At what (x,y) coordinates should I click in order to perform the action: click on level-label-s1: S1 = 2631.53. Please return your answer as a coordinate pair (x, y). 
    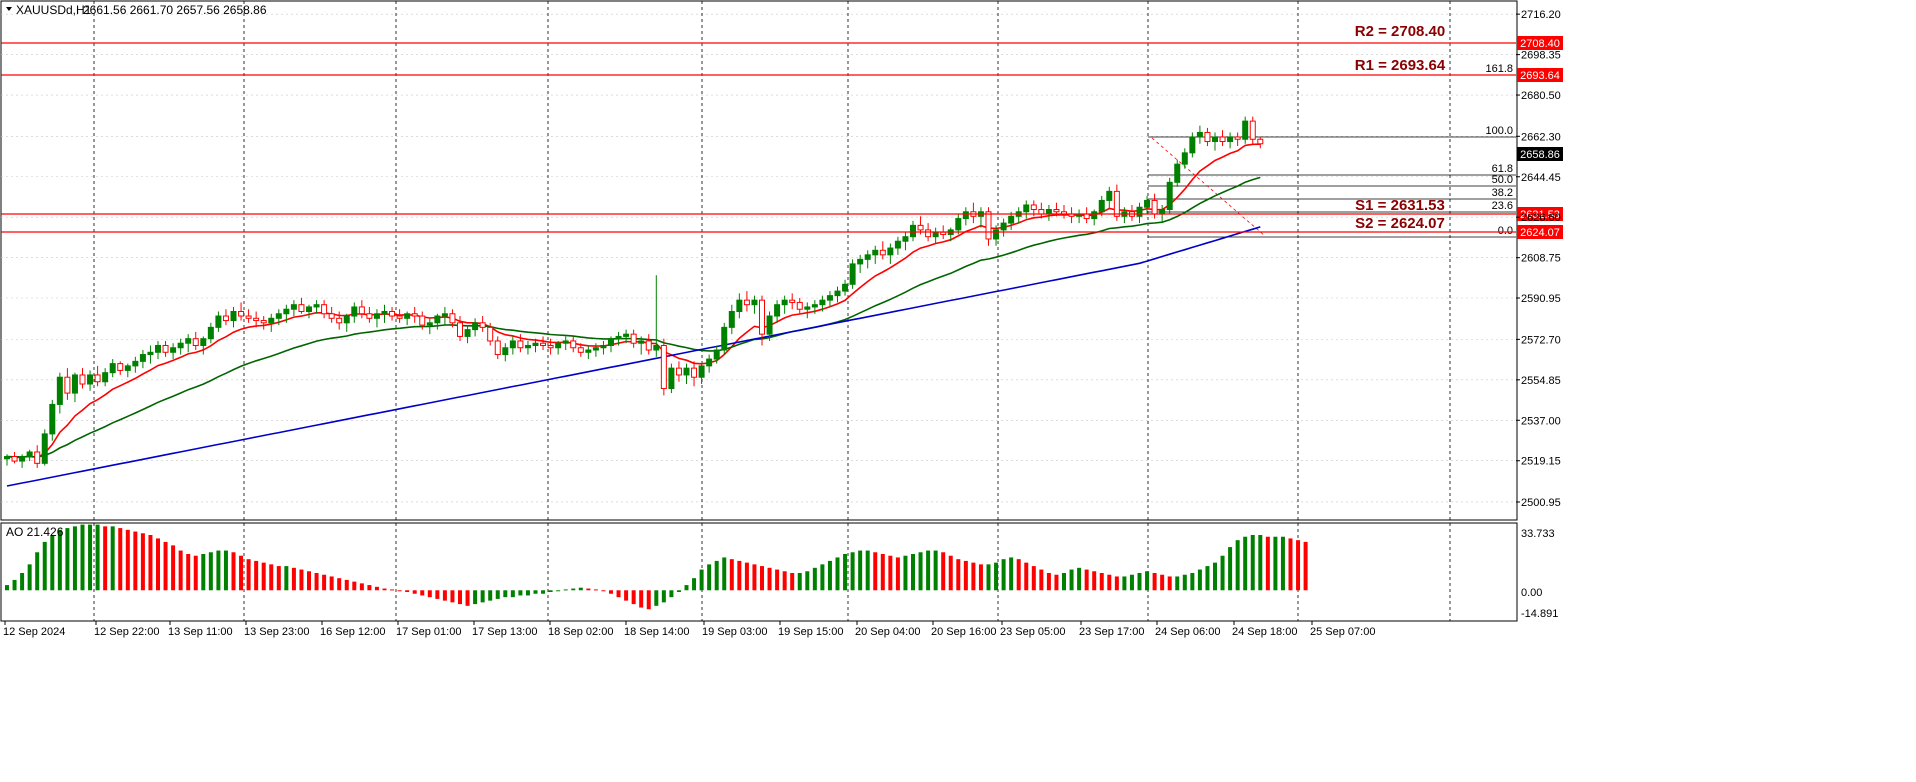
    Looking at the image, I should click on (1400, 205).